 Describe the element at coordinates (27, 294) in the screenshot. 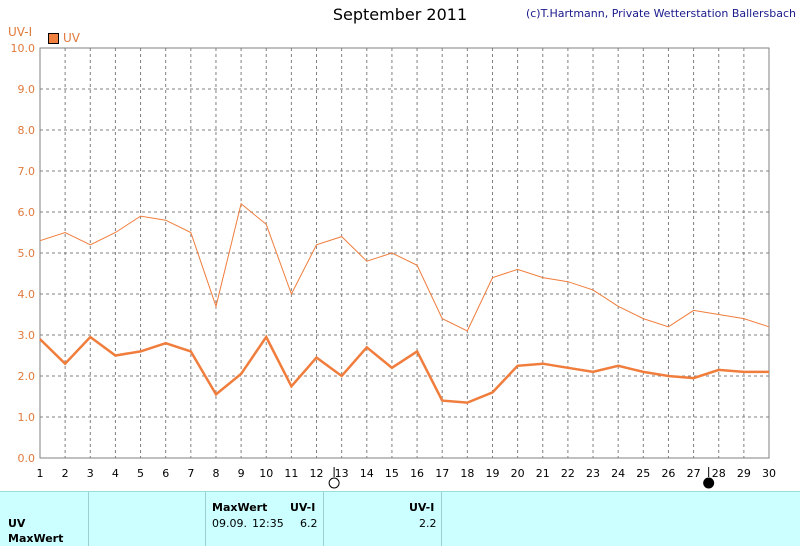

I see `y-tick-label: 4.0` at that location.